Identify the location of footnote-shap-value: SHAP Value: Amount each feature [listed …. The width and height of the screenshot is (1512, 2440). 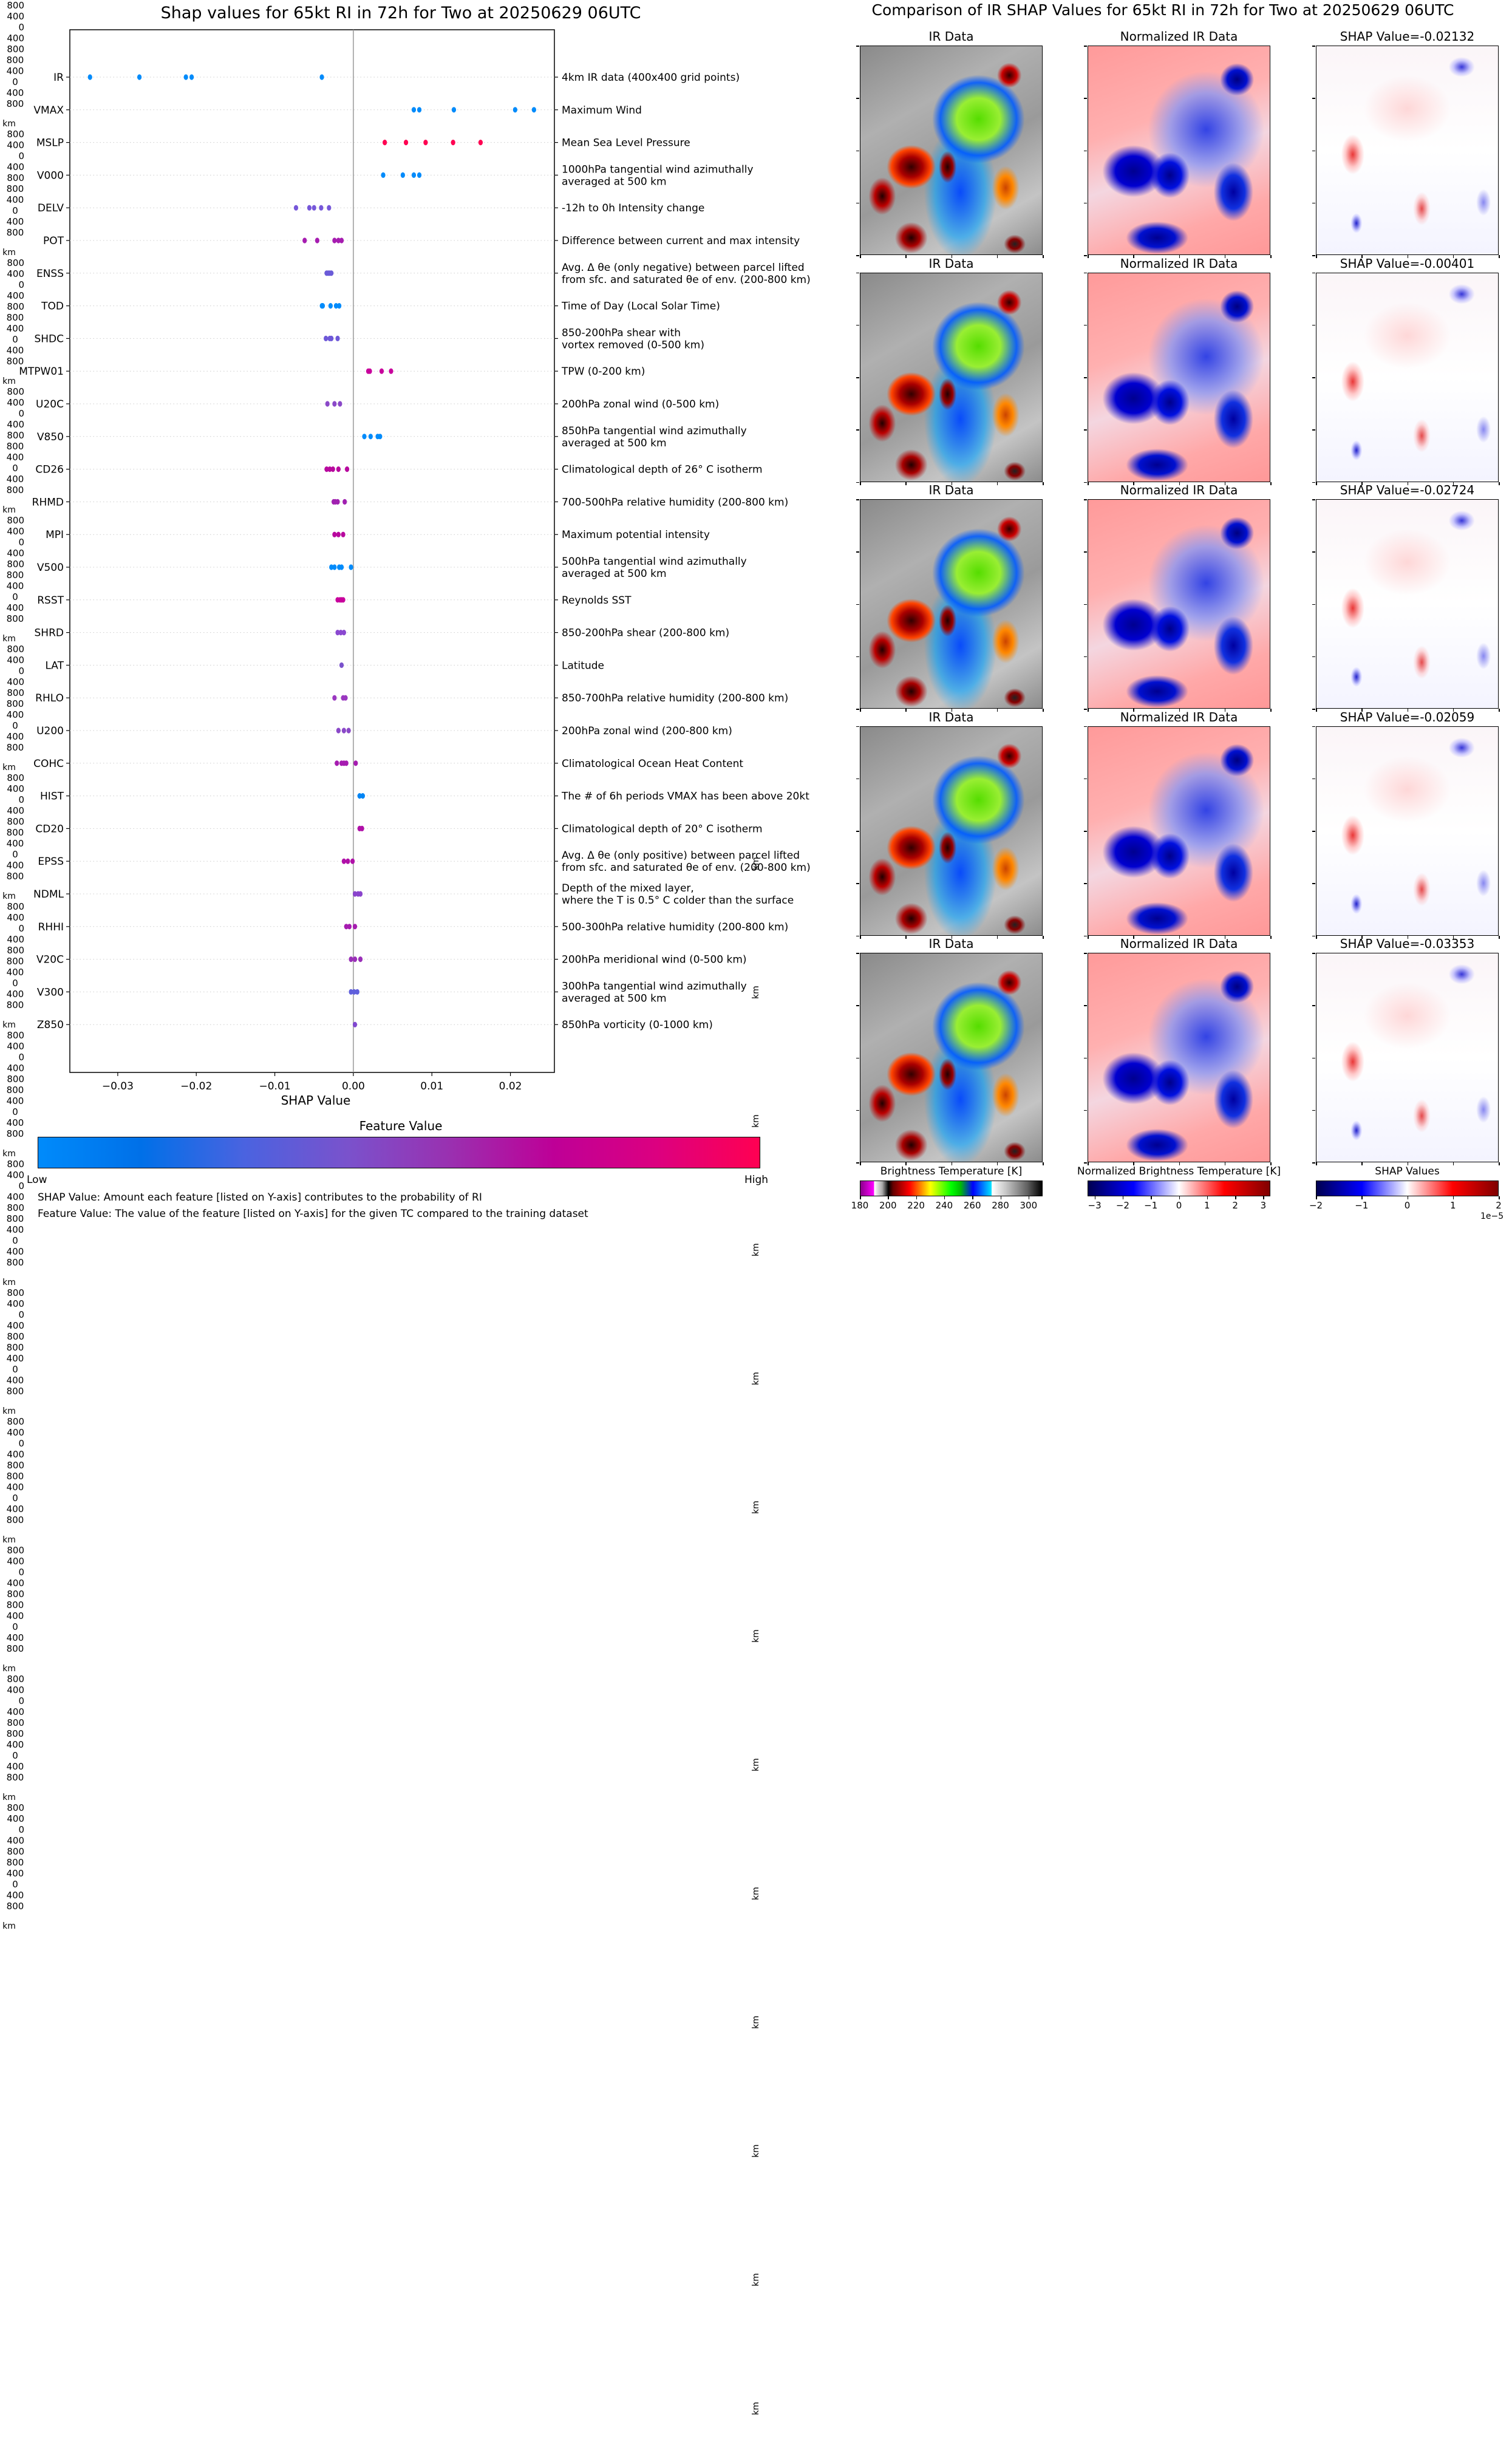
(260, 1197).